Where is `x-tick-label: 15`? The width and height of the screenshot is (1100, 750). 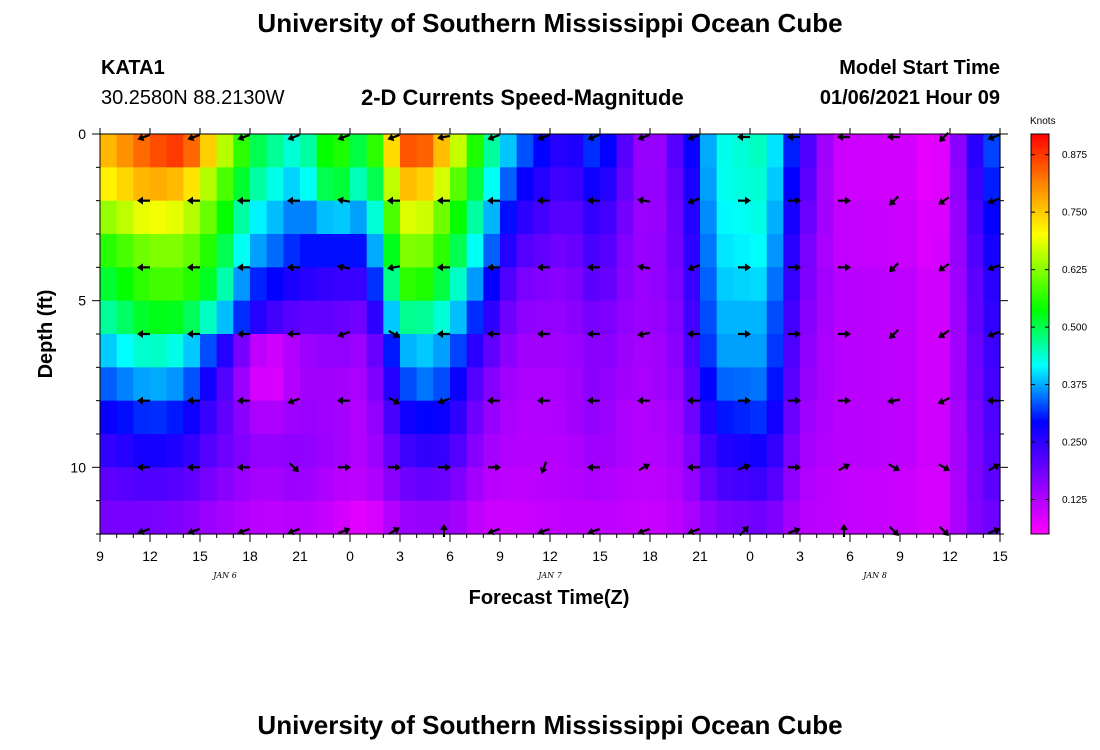
x-tick-label: 15 is located at coordinates (1000, 556).